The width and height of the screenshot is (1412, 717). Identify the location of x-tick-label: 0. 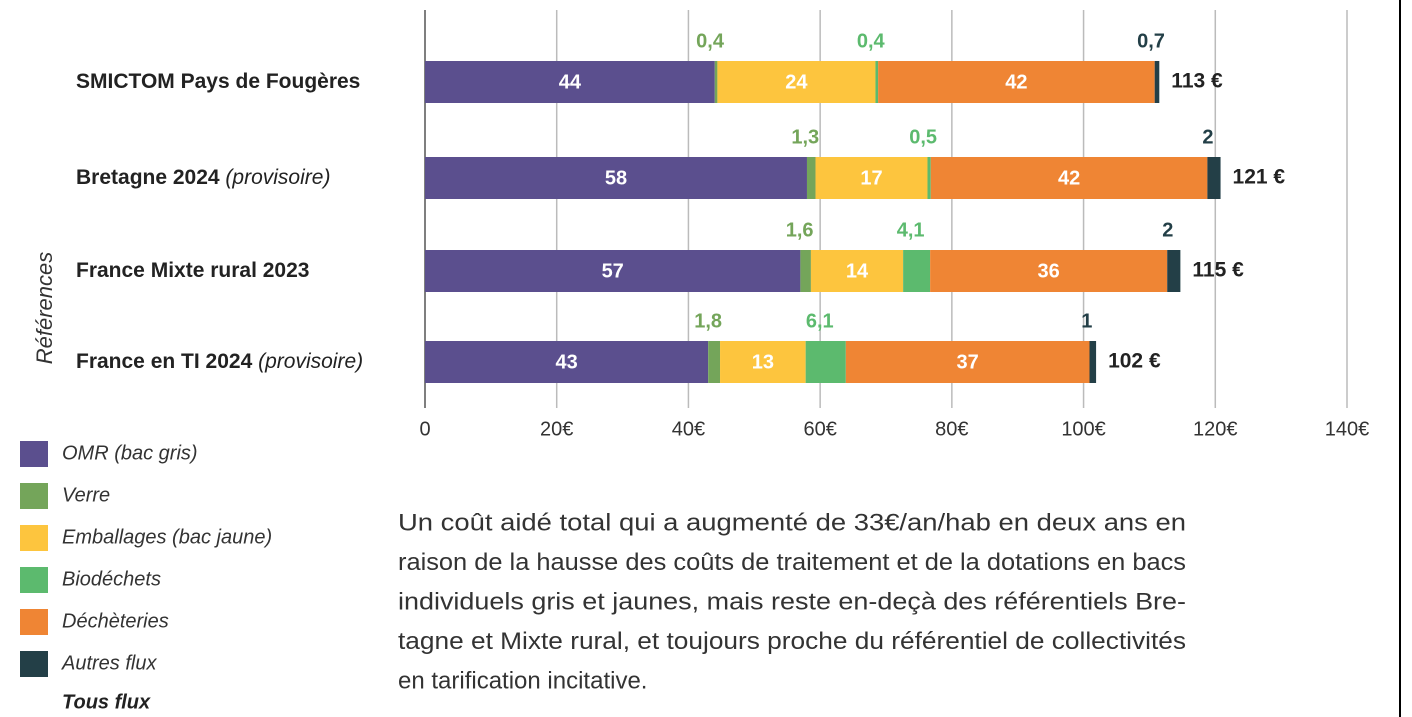
(424, 429).